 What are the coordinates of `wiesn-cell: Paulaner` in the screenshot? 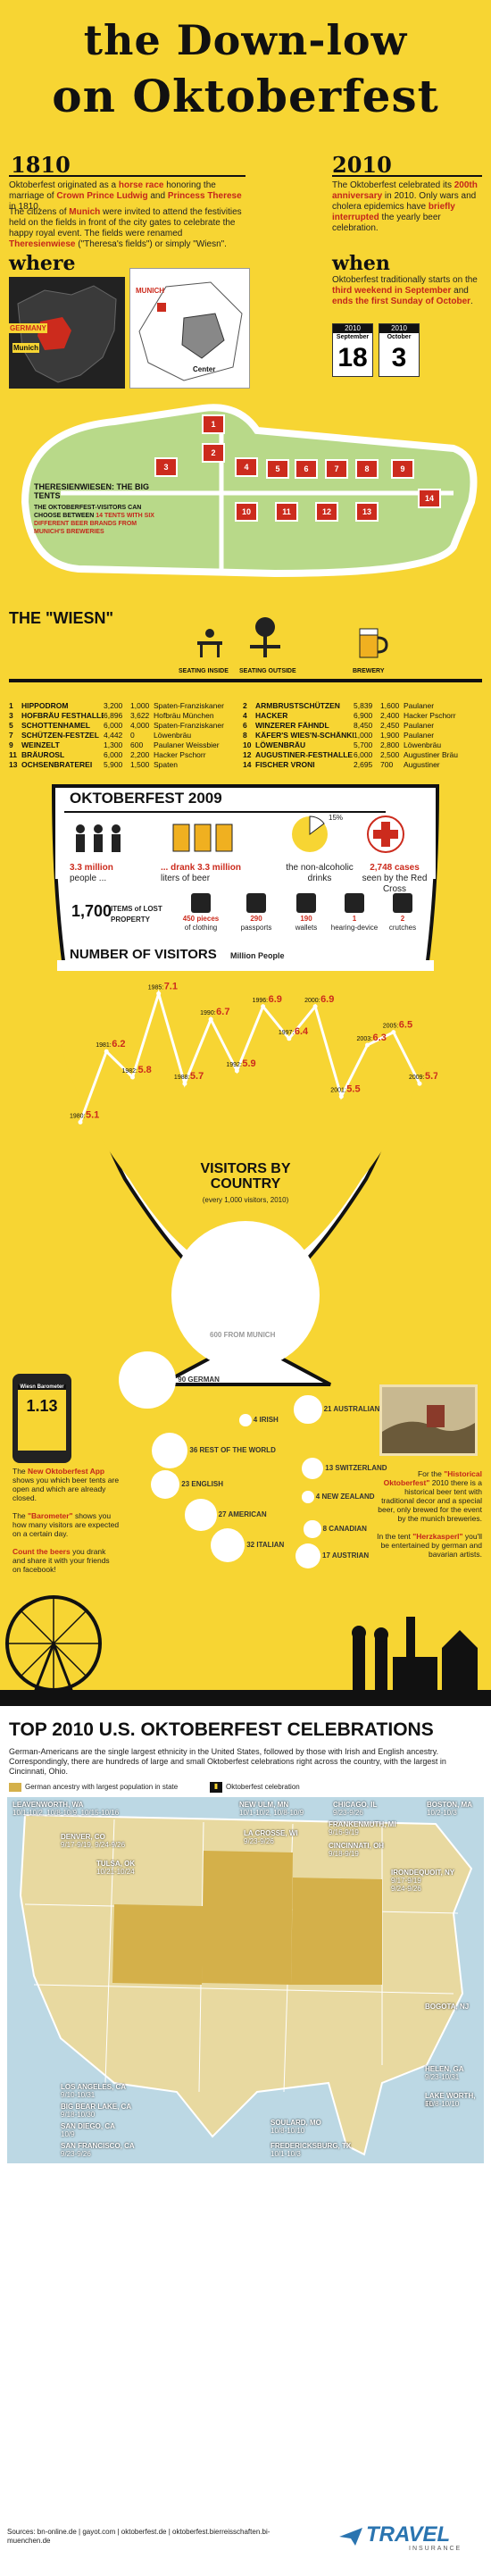 It's located at (419, 726).